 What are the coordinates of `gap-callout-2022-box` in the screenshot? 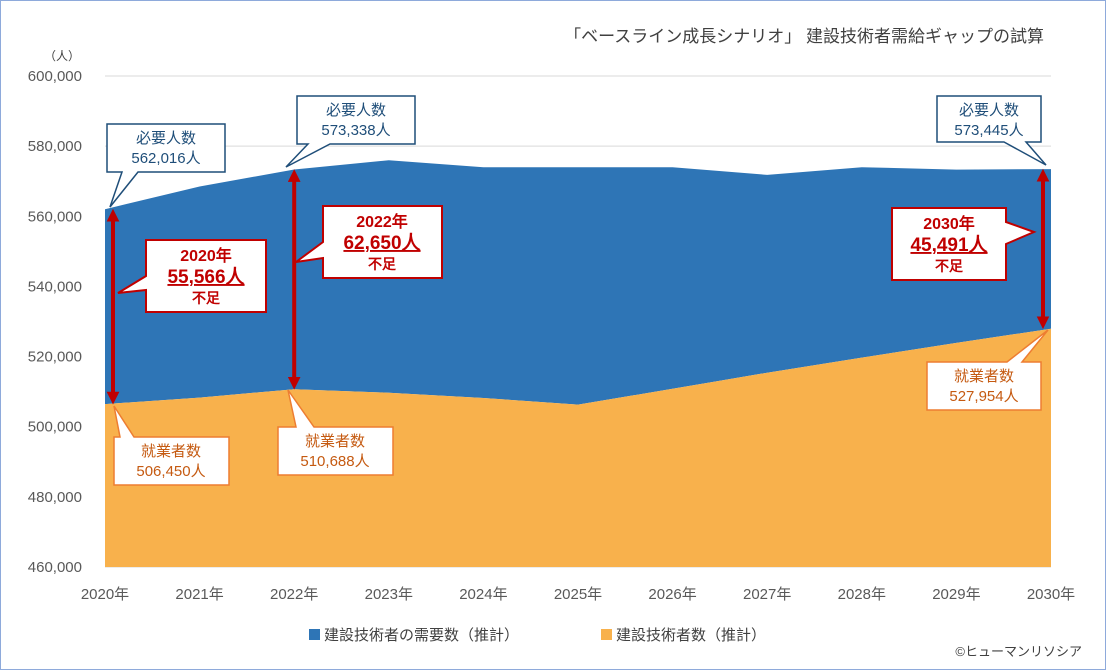 It's located at (369, 242).